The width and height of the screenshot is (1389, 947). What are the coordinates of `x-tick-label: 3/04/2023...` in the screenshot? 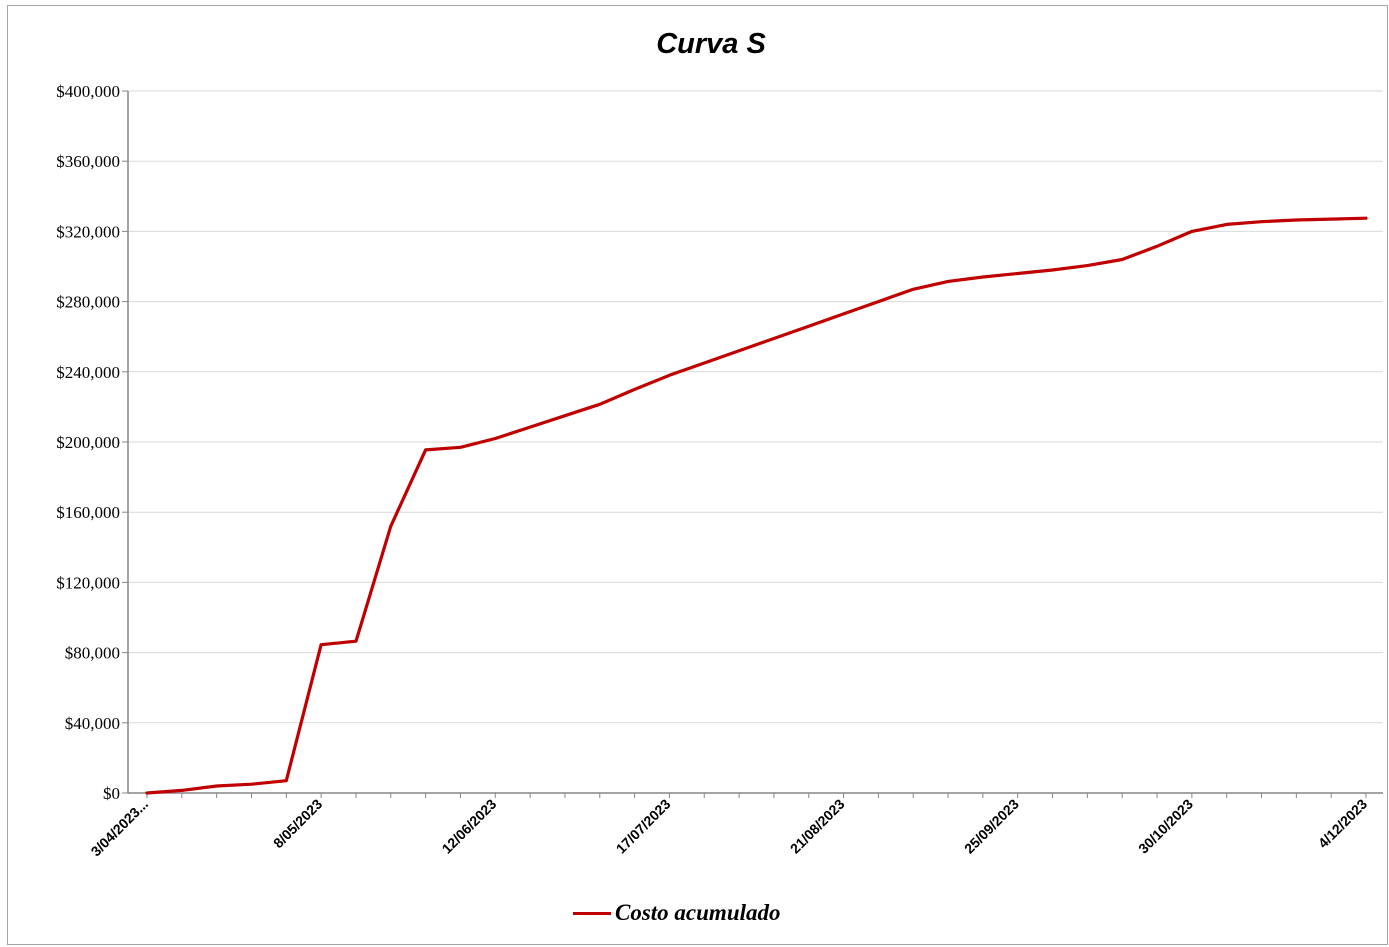 It's located at (120, 828).